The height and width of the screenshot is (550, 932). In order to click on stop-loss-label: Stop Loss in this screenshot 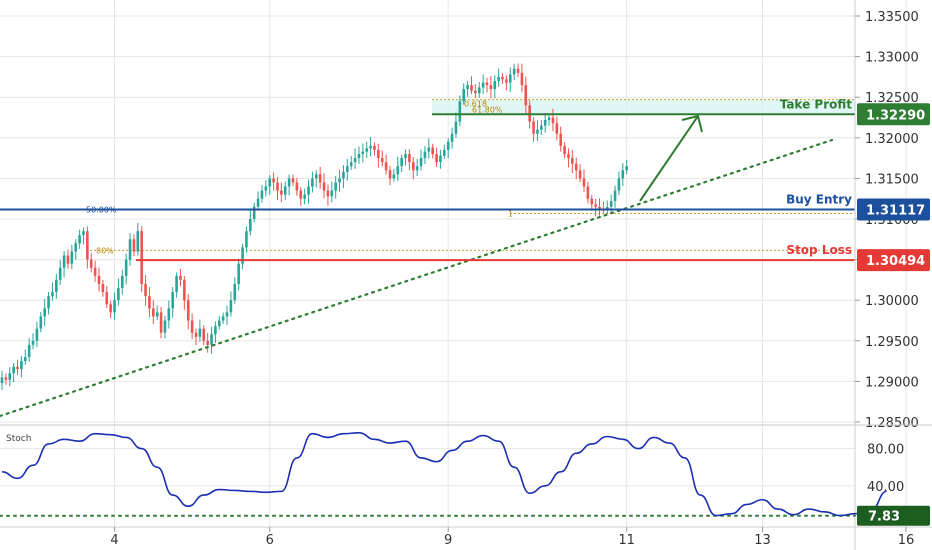, I will do `click(819, 250)`.